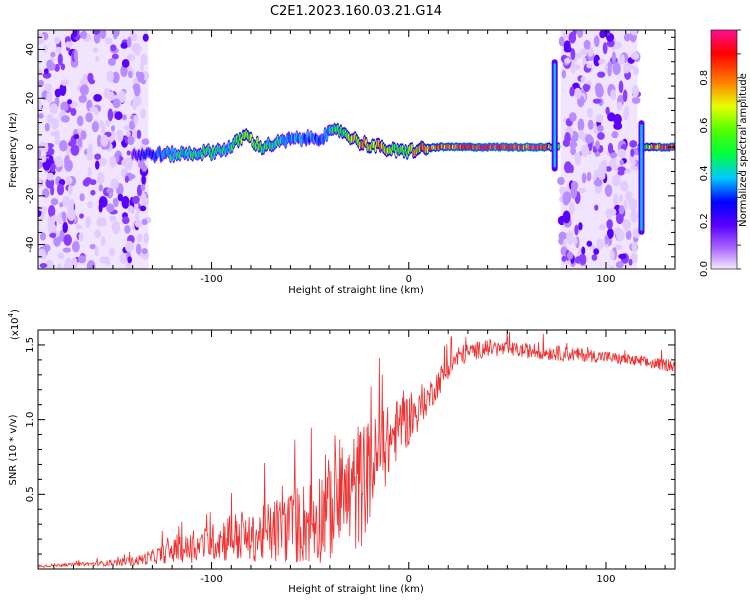 This screenshot has width=750, height=600. I want to click on x-tick-label: 100, so click(605, 579).